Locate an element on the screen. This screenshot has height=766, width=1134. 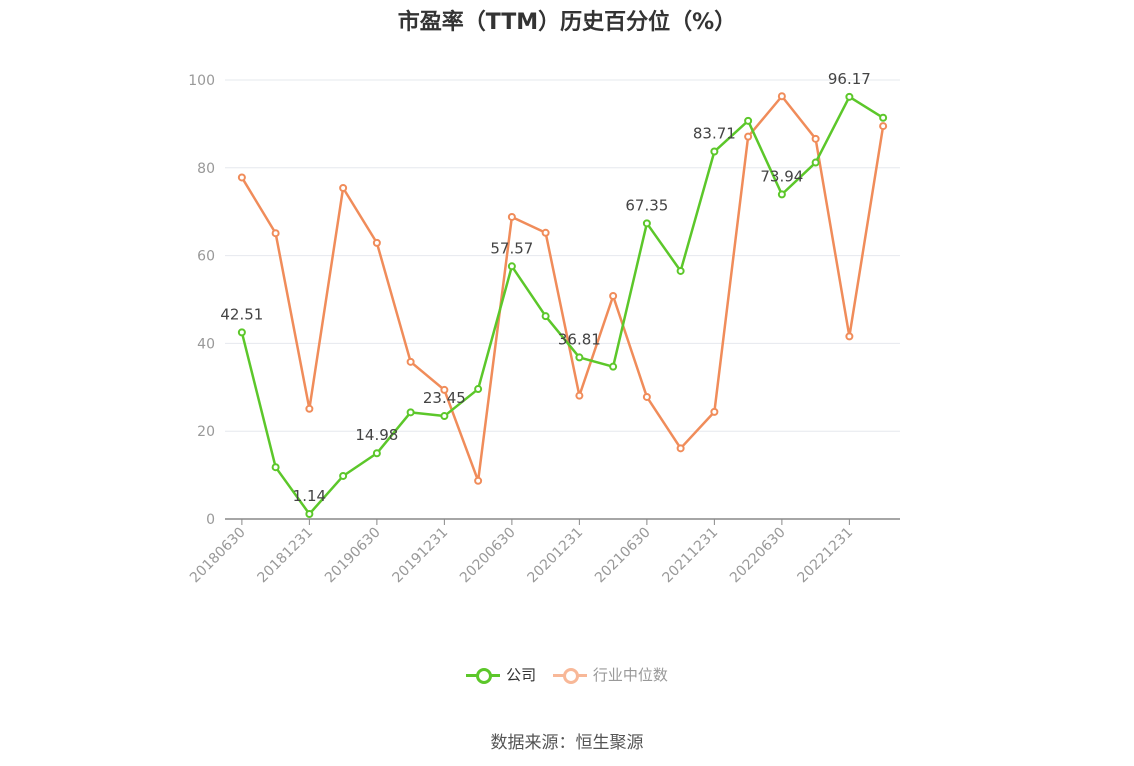
x-tick-label: 20211231 is located at coordinates (690, 556).